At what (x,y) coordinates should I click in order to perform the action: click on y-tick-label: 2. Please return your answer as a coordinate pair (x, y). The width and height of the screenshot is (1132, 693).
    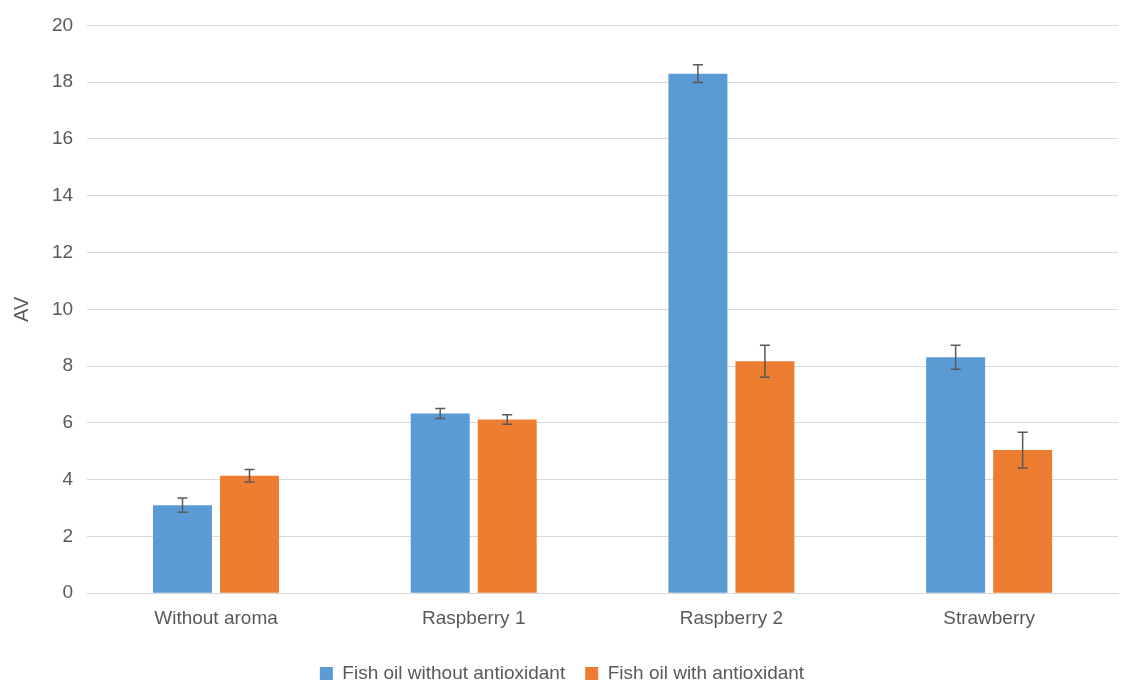
    Looking at the image, I should click on (68, 535).